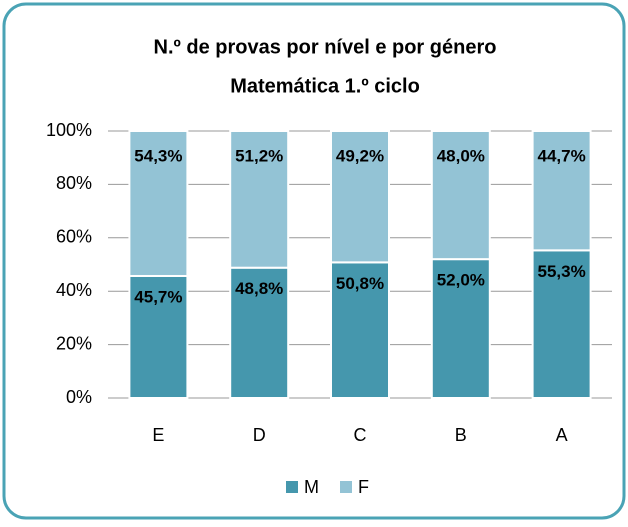  What do you see at coordinates (158, 296) in the screenshot?
I see `data-label: 45,7%` at bounding box center [158, 296].